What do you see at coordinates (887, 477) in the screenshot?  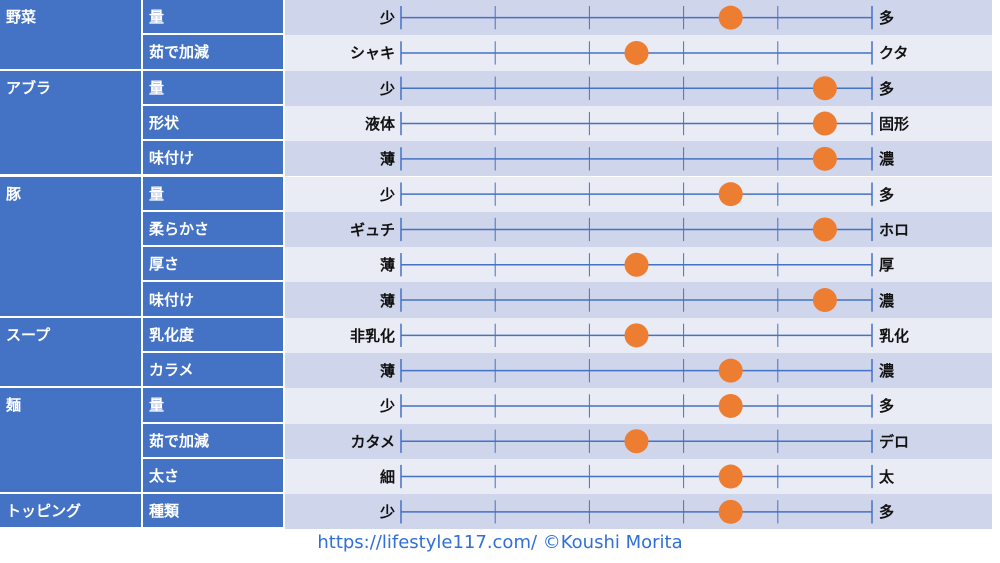 I see `high-end-label: 太` at bounding box center [887, 477].